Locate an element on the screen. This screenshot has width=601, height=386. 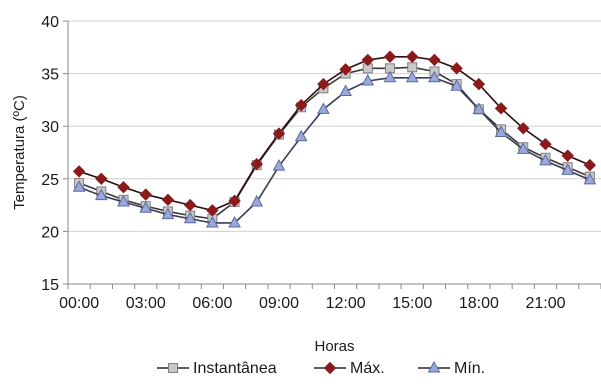
x-tick-label: 21:00 is located at coordinates (545, 303).